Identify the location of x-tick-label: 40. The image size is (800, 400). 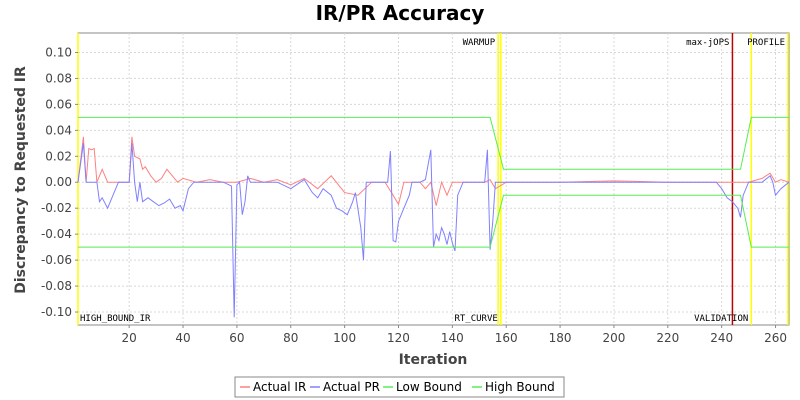
(182, 338).